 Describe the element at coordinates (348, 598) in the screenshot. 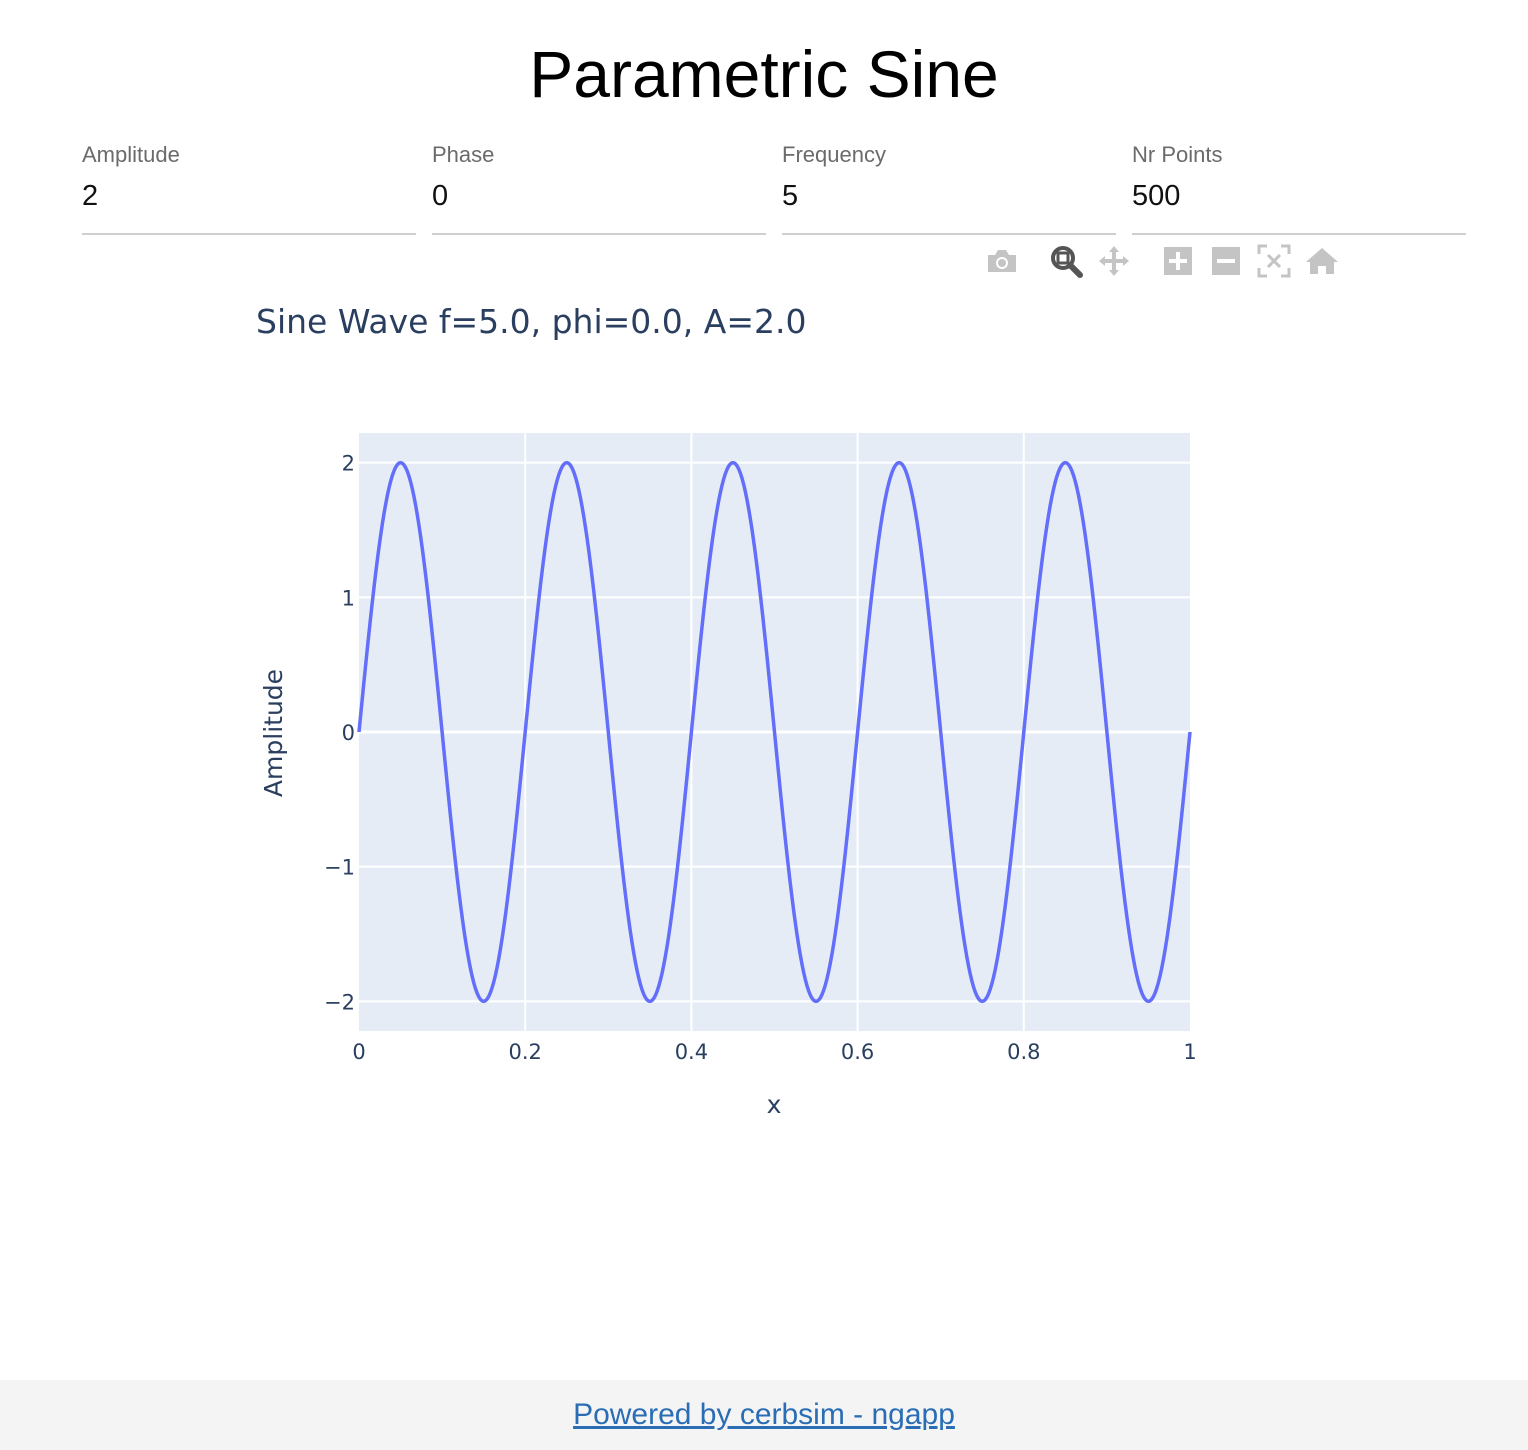

I see `y-tick-label: 1` at that location.